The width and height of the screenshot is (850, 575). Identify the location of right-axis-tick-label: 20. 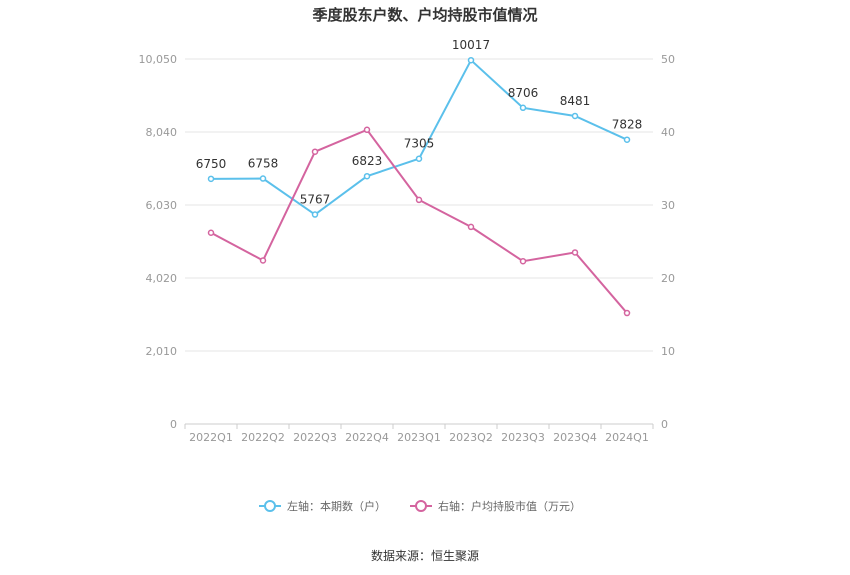
(668, 278).